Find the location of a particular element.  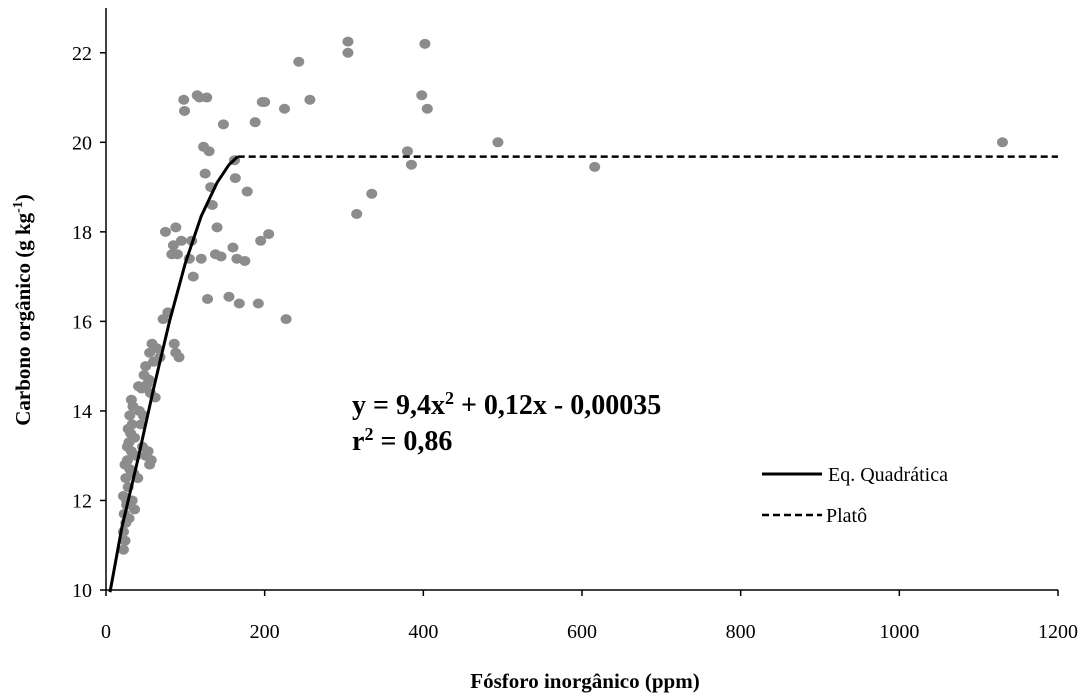

x-tick-label: 800 is located at coordinates (741, 632).